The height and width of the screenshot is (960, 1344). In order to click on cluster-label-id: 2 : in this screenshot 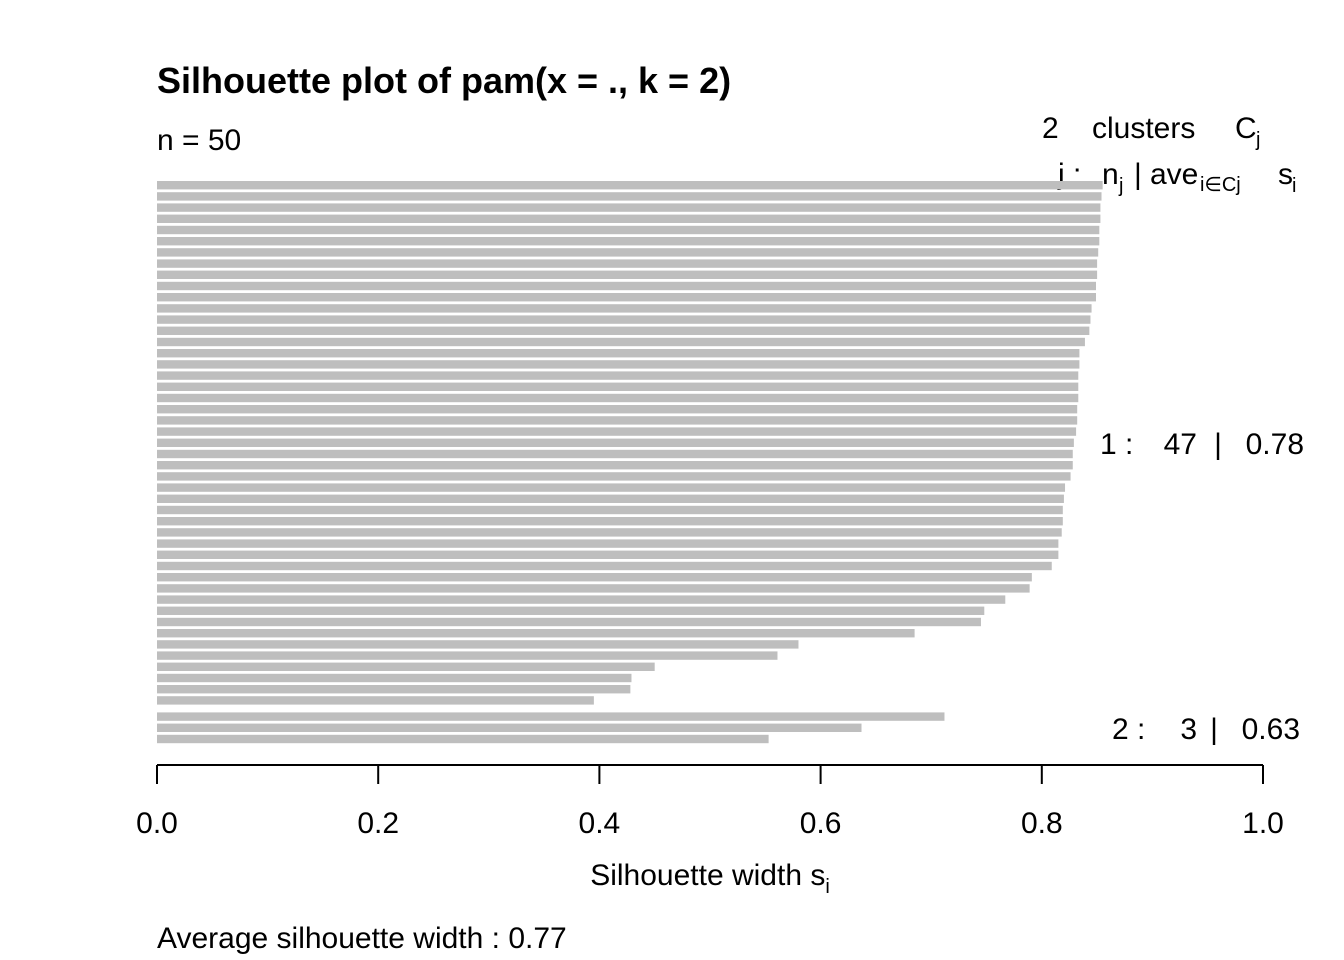, I will do `click(1128, 729)`.